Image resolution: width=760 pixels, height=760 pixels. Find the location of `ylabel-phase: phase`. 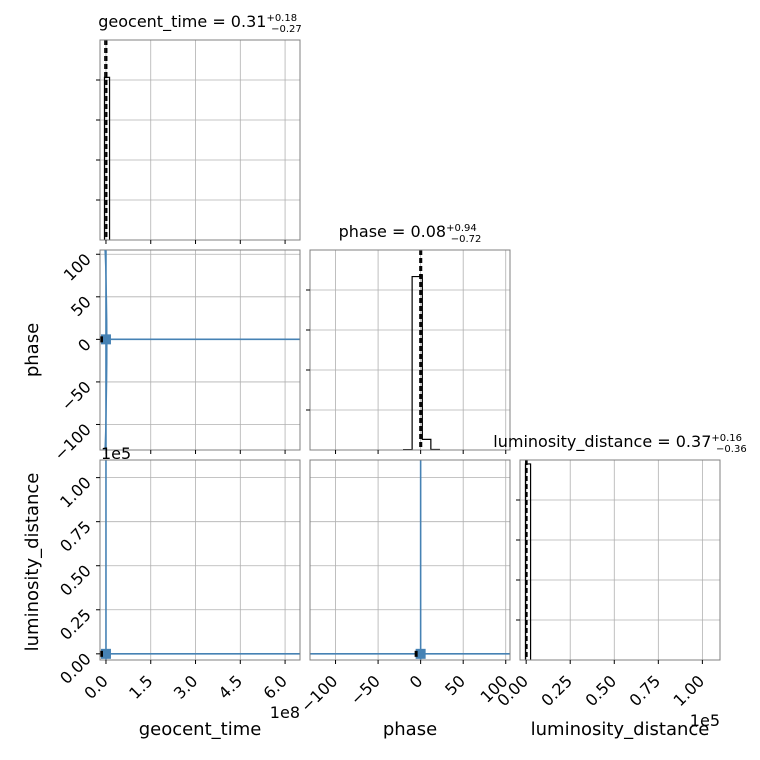

ylabel-phase: phase is located at coordinates (32, 350).